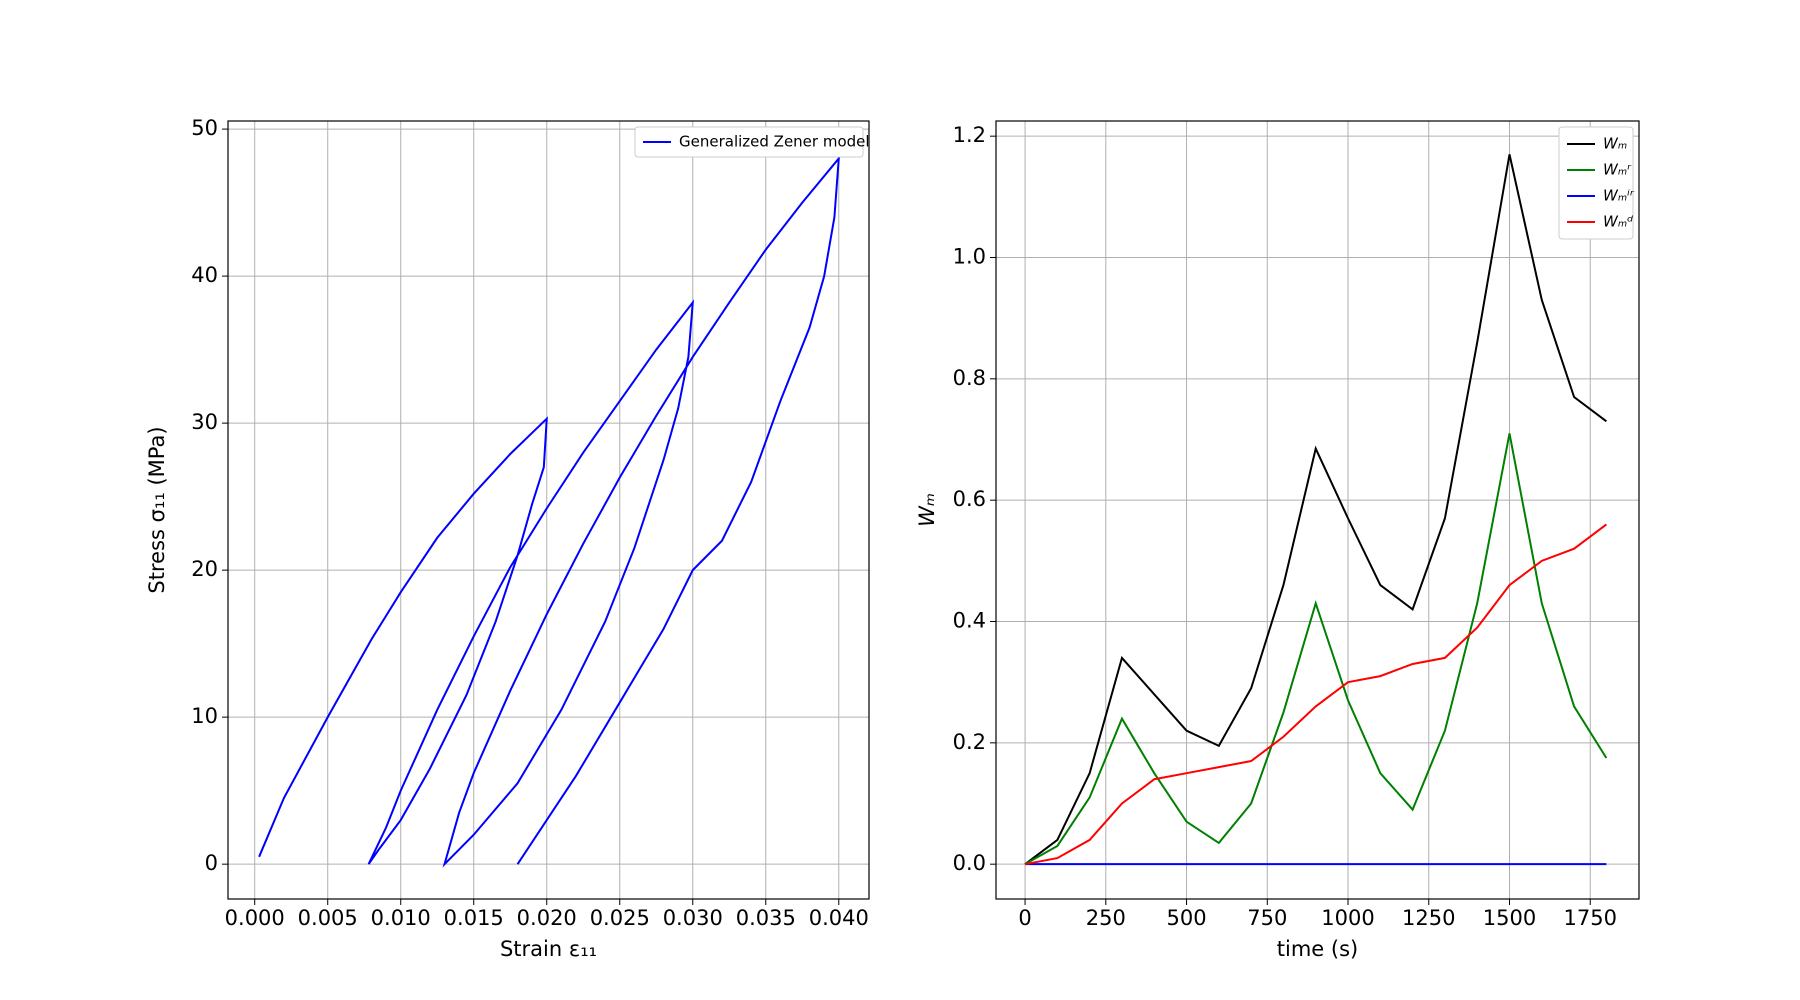 The width and height of the screenshot is (1800, 1000). Describe the element at coordinates (328, 918) in the screenshot. I see `x-tick-label: 0.005` at that location.